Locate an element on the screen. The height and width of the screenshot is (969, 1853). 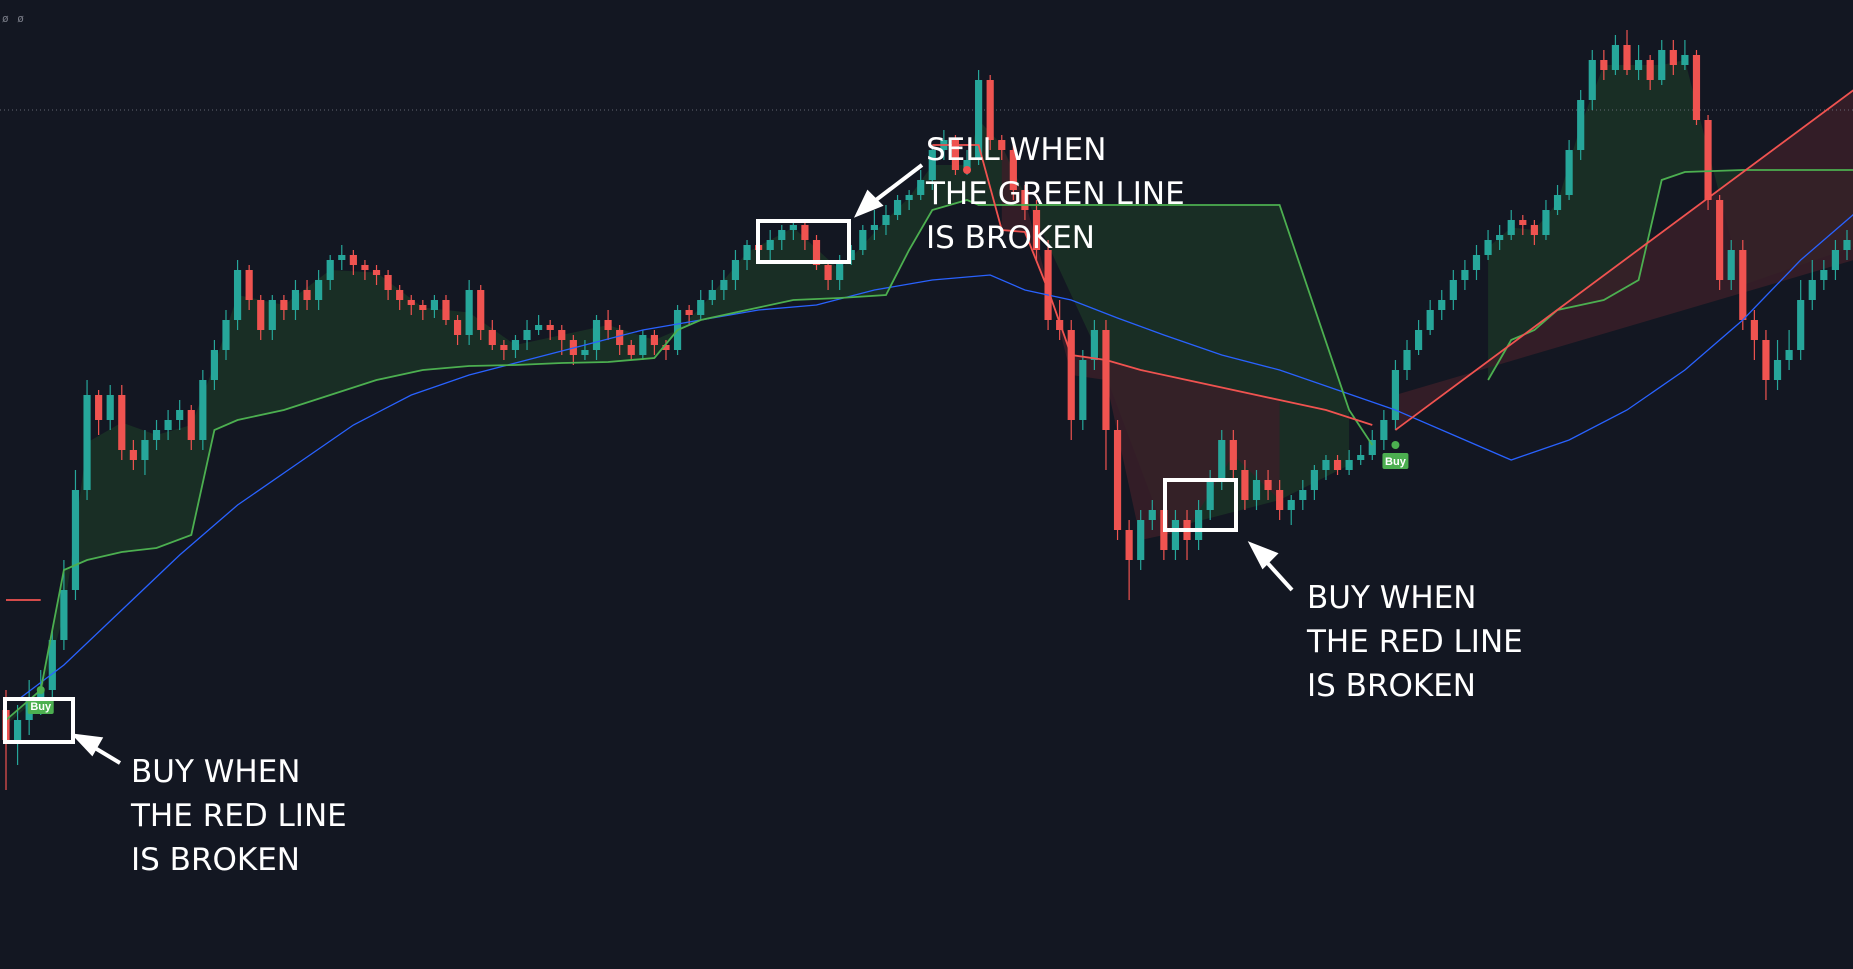
annotation-line: IS BROKEN is located at coordinates (1010, 238).